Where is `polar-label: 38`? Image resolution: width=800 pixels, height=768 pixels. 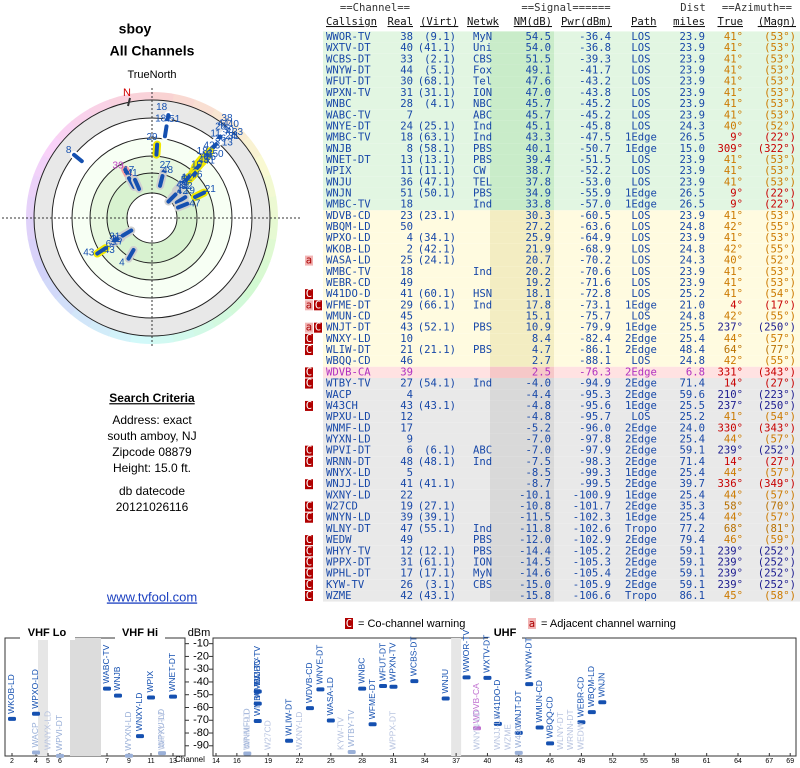 polar-label: 38 is located at coordinates (227, 118).